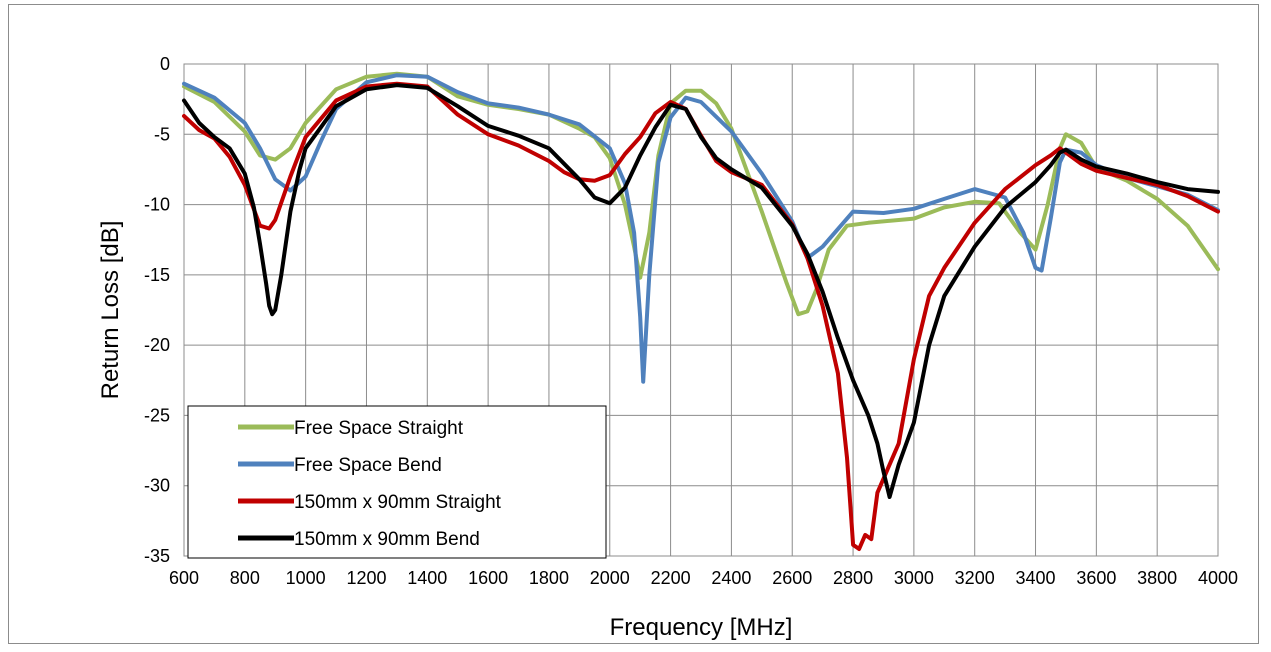 This screenshot has width=1271, height=652. Describe the element at coordinates (914, 578) in the screenshot. I see `x-tick-label: 3000` at that location.